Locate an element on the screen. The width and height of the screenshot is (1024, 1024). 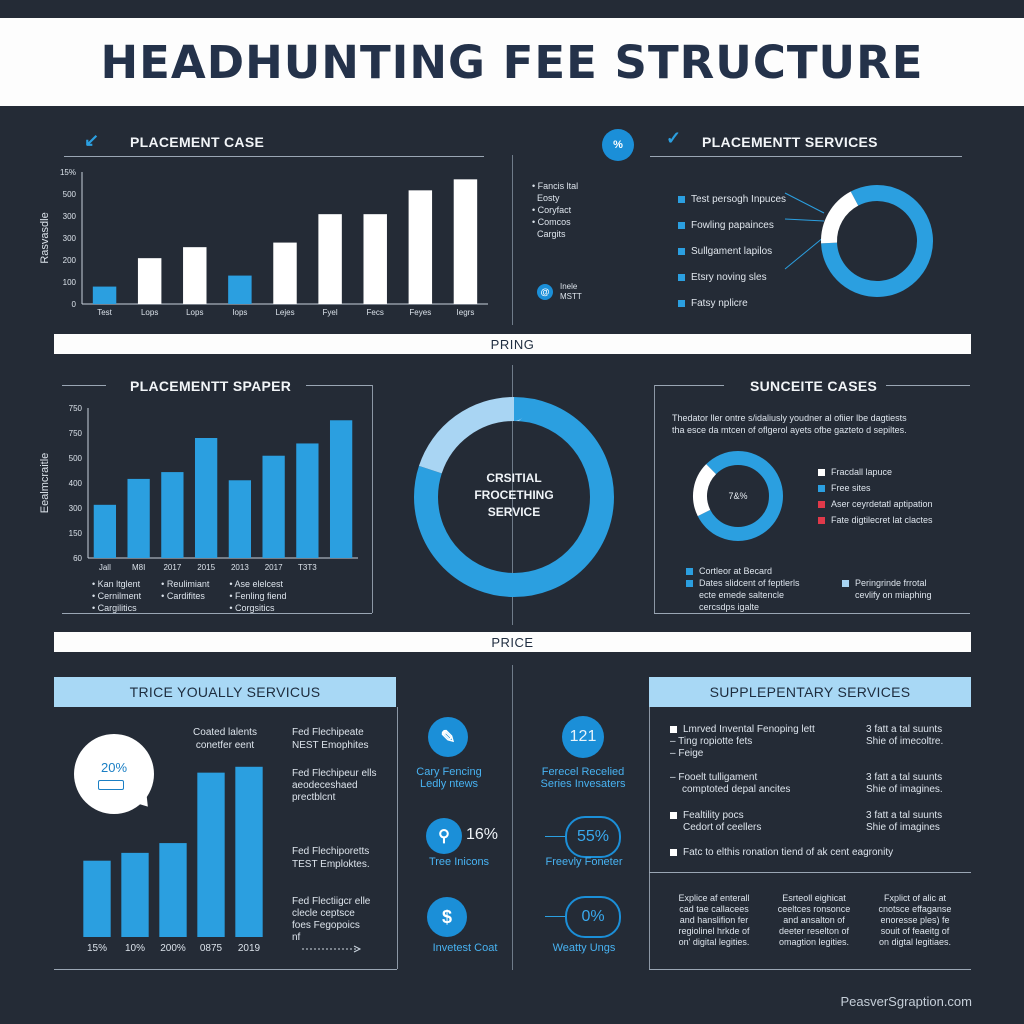
legend-item: Kan ltglent is located at coordinates (119, 584).